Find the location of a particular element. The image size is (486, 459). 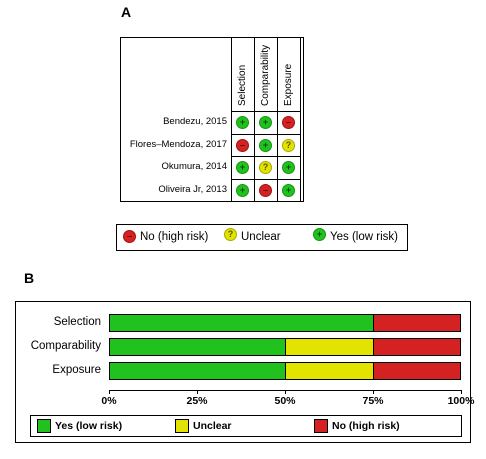

legend-high-swatch is located at coordinates (321, 426).